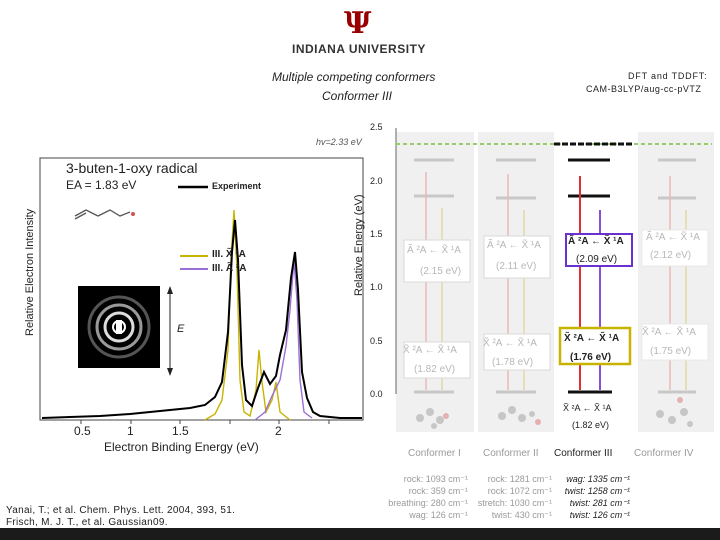 The height and width of the screenshot is (540, 720). I want to click on simulated-a-curve, so click(283, 340).